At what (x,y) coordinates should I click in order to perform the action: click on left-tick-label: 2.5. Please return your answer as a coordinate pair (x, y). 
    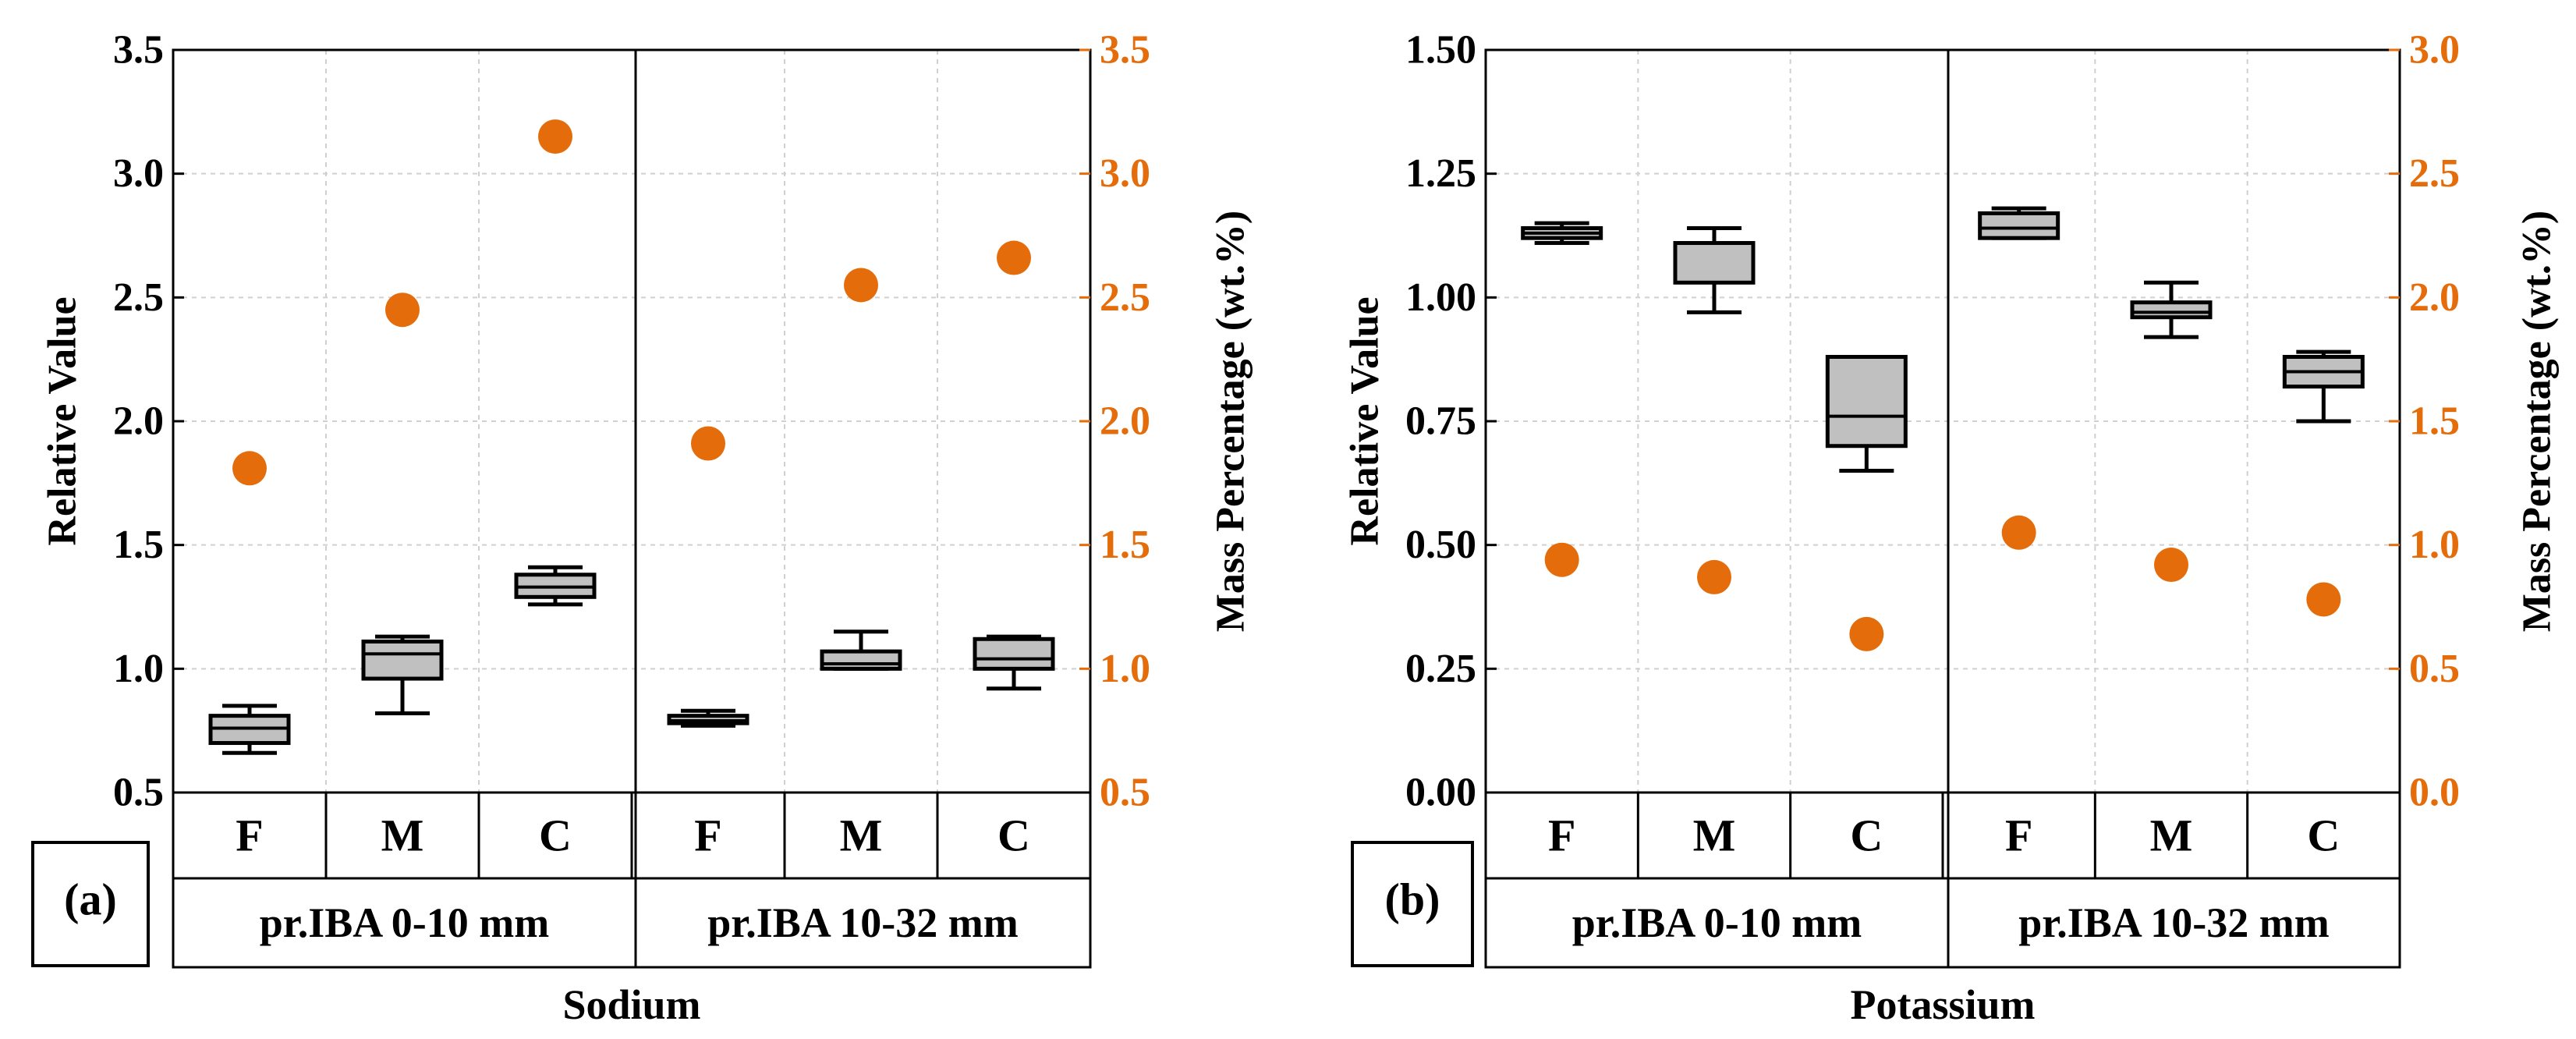
    Looking at the image, I should click on (138, 297).